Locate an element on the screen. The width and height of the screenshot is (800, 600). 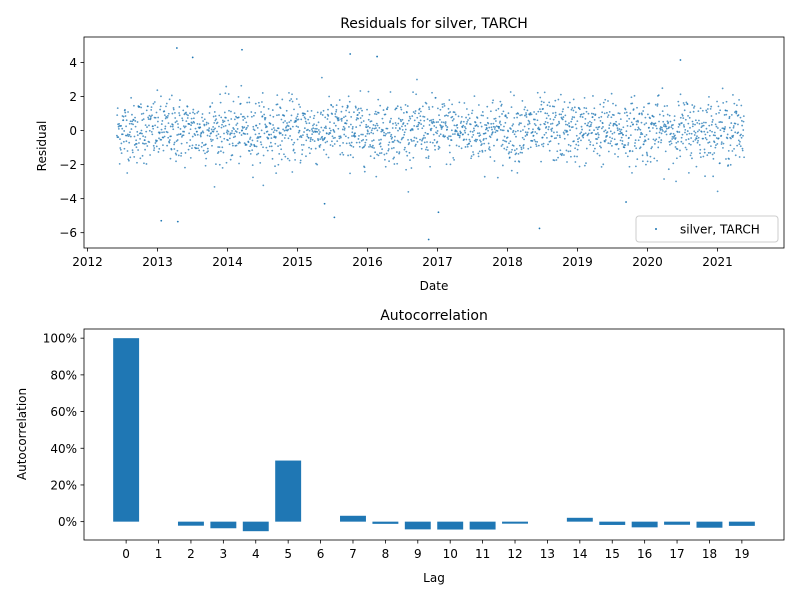
autocorrelation-bar is located at coordinates (417, 525).